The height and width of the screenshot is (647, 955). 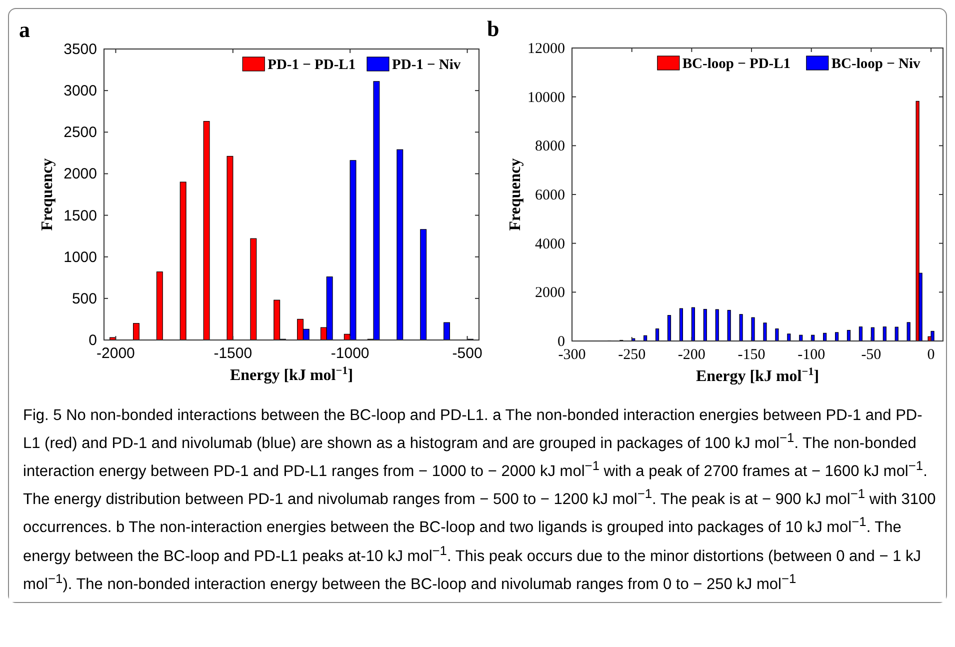 What do you see at coordinates (80, 215) in the screenshot?
I see `y-tick-label: 1500` at bounding box center [80, 215].